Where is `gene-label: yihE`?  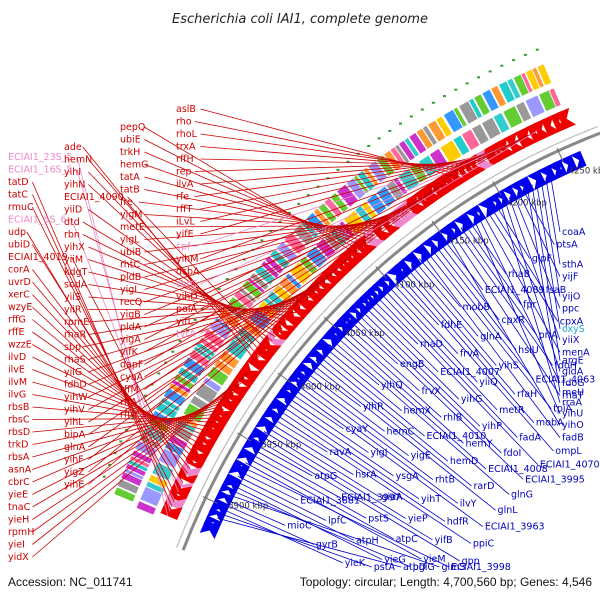
gene-label: yihE is located at coordinates (74, 485).